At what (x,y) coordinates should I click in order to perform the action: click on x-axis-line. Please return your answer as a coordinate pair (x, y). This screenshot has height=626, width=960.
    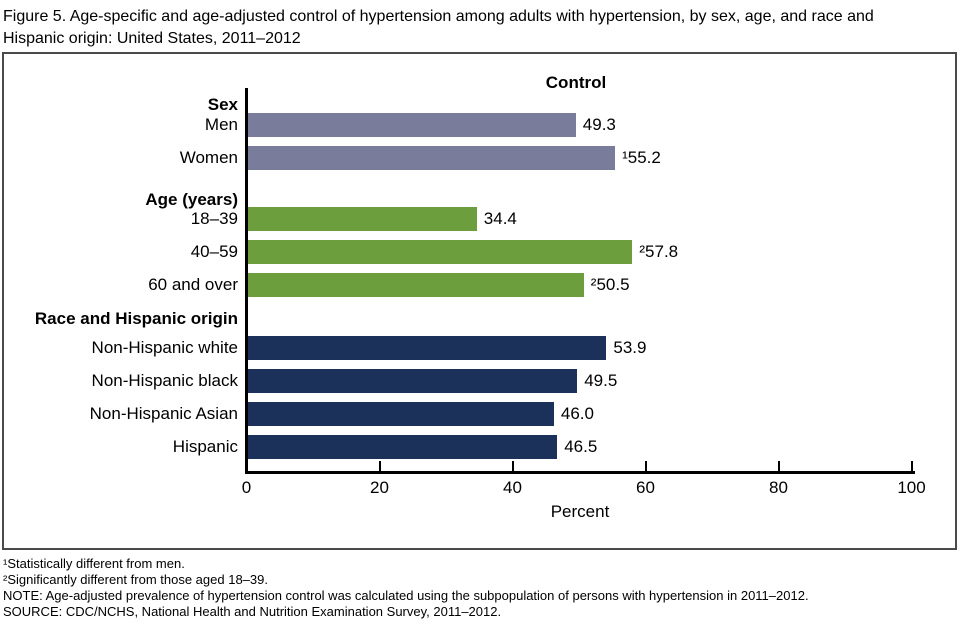
    Looking at the image, I should click on (580, 472).